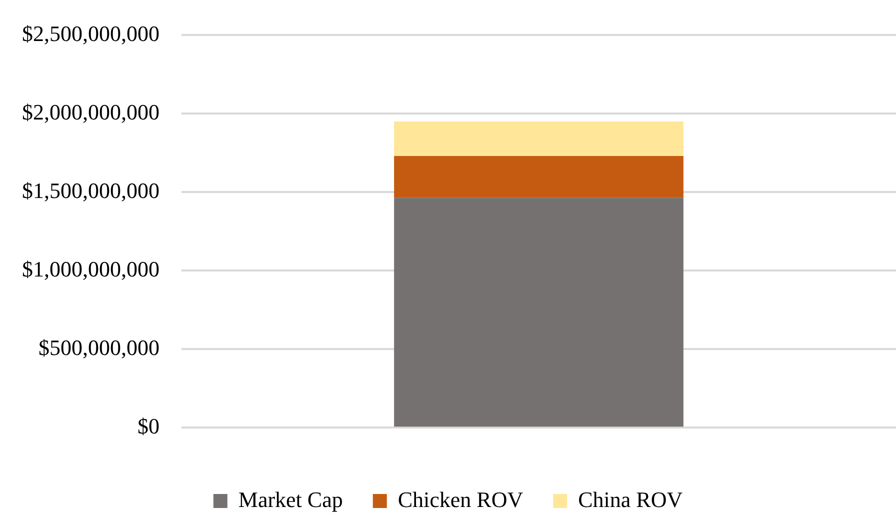  What do you see at coordinates (461, 499) in the screenshot?
I see `legend-label: Chicken ROV` at bounding box center [461, 499].